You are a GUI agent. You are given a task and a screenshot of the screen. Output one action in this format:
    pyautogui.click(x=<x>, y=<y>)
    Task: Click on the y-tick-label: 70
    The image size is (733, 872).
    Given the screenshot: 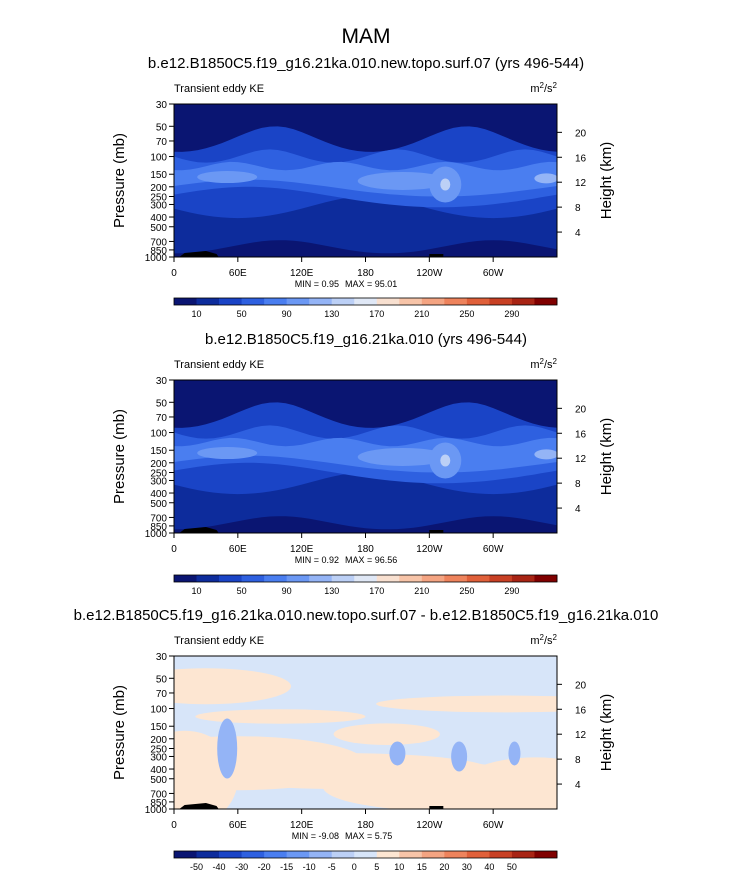 What is the action you would take?
    pyautogui.click(x=162, y=418)
    